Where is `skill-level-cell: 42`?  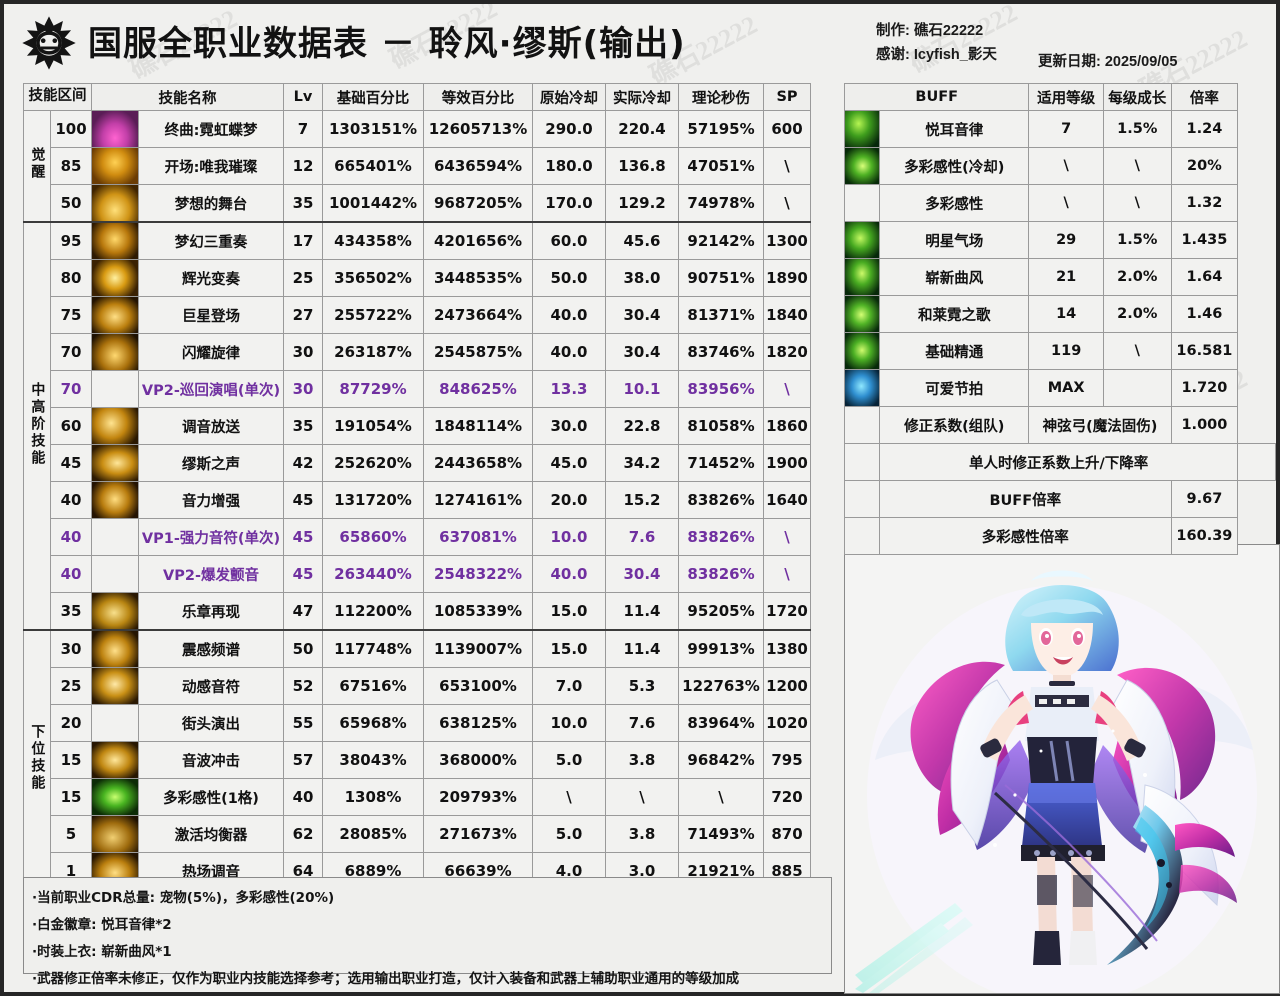 skill-level-cell: 42 is located at coordinates (303, 463).